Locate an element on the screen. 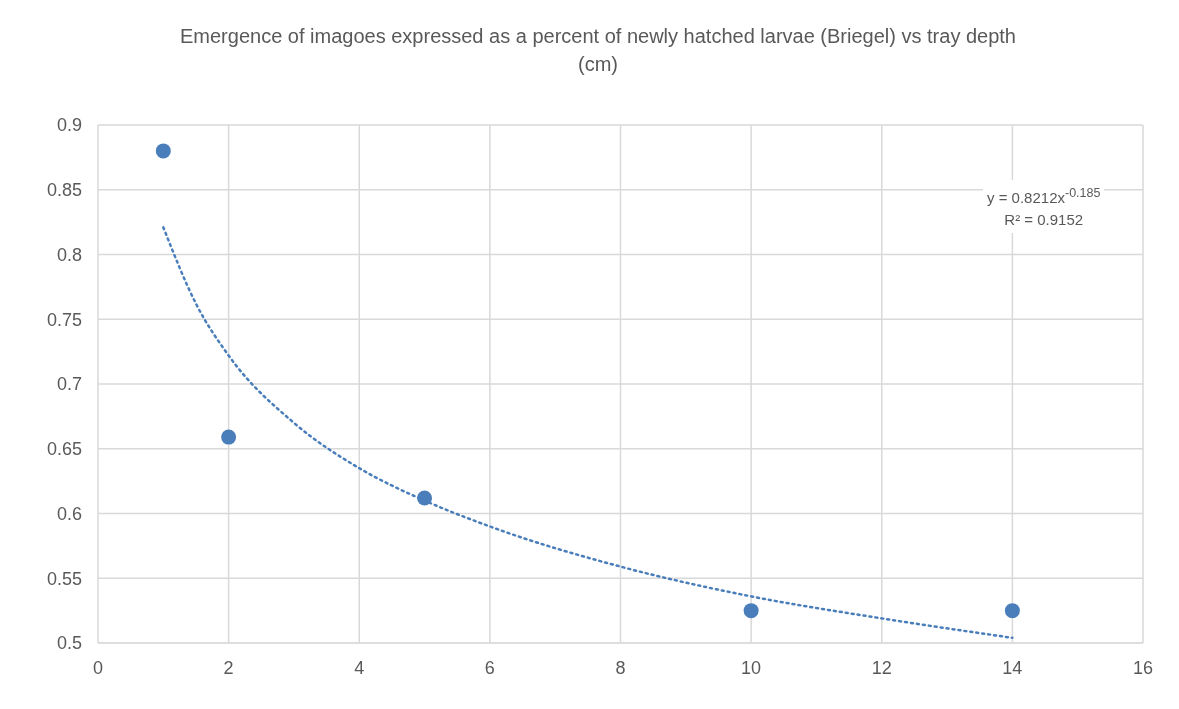  x-tick-label: 10 is located at coordinates (751, 667).